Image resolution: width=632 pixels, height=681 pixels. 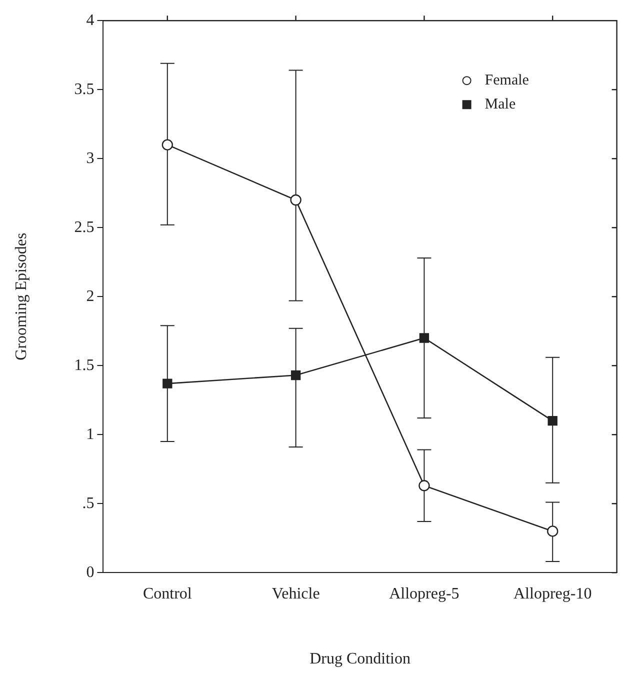 What do you see at coordinates (84, 365) in the screenshot?
I see `y-tick-label: 1.5` at bounding box center [84, 365].